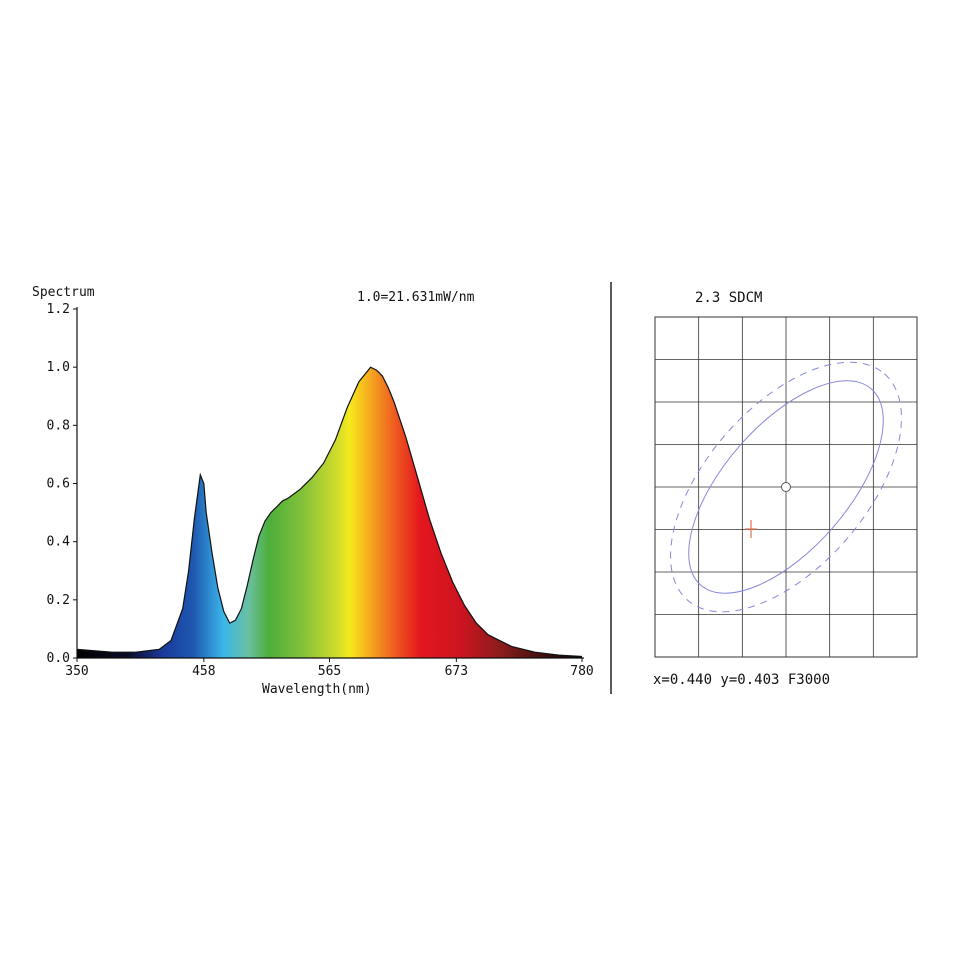 This screenshot has height=960, width=960. What do you see at coordinates (58, 484) in the screenshot?
I see `y-tick-label: 0.6` at bounding box center [58, 484].